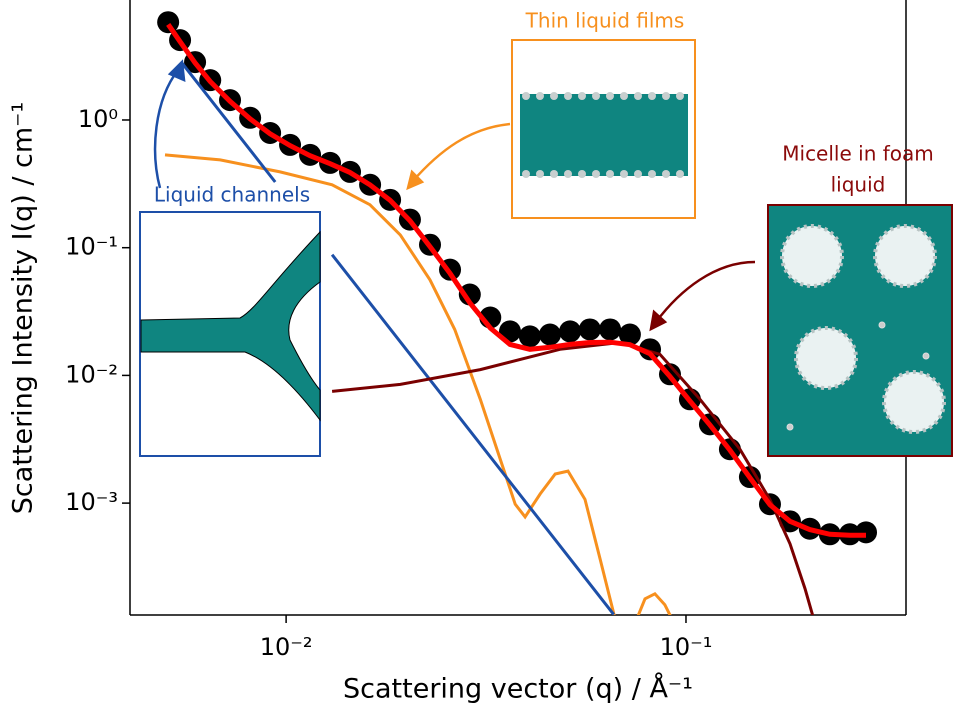 The height and width of the screenshot is (712, 956). What do you see at coordinates (603, 129) in the screenshot?
I see `thin-film-inset` at bounding box center [603, 129].